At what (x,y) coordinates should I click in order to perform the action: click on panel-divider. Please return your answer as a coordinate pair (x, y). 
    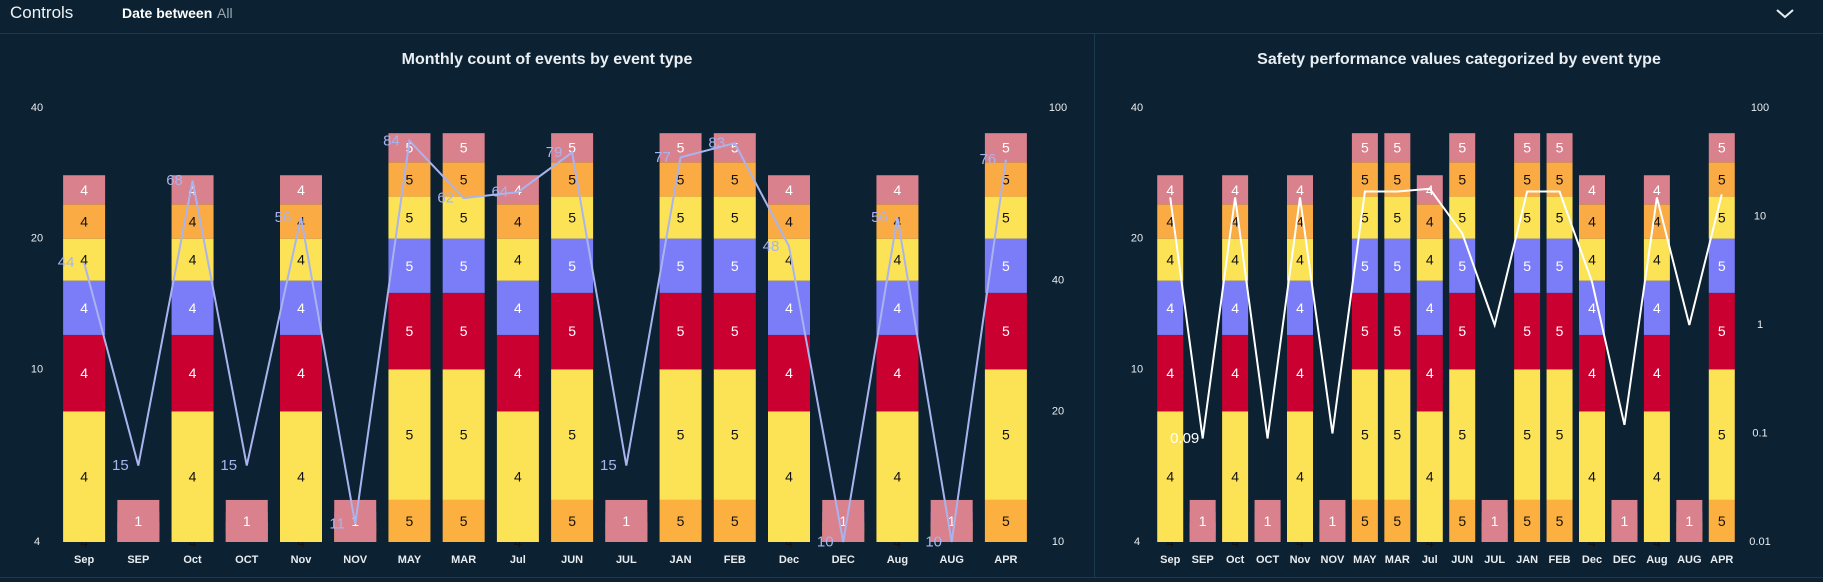
    Looking at the image, I should click on (1094, 306).